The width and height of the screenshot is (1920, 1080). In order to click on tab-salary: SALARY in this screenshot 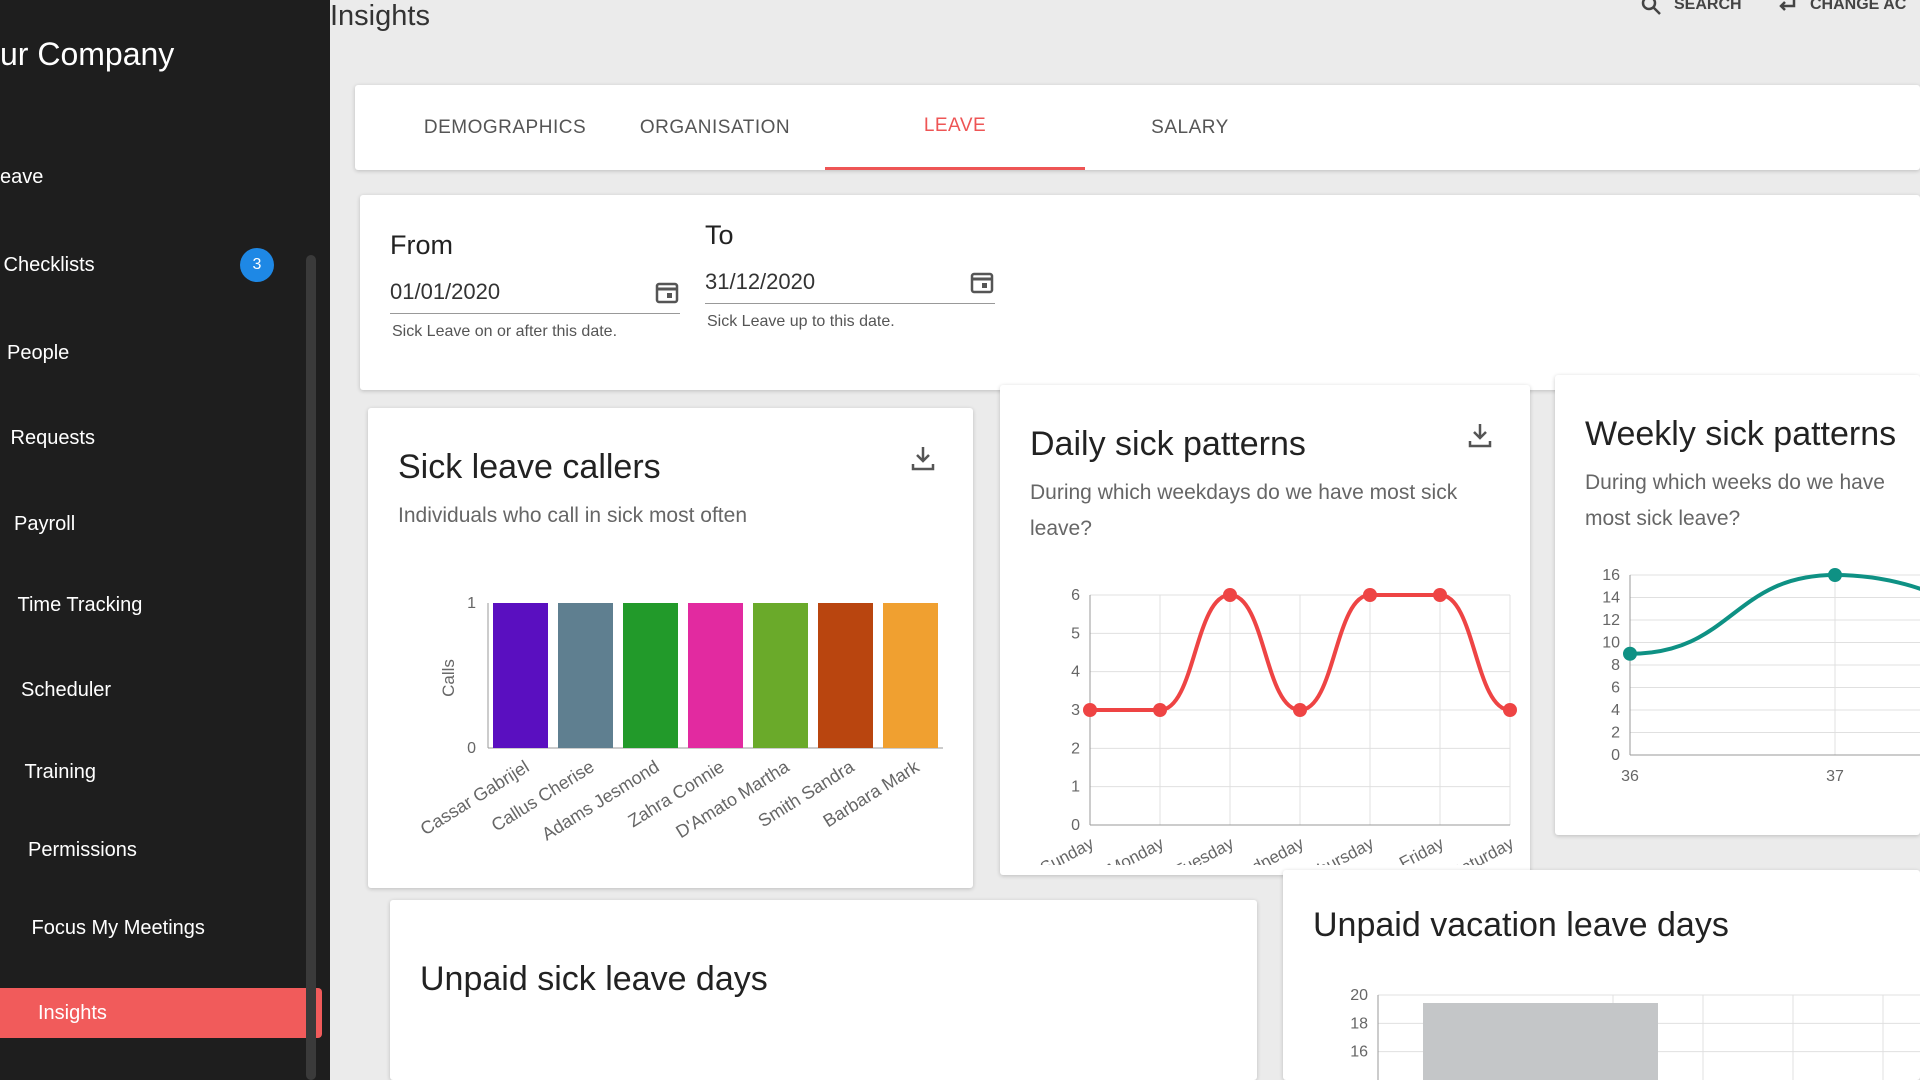, I will do `click(1190, 127)`.